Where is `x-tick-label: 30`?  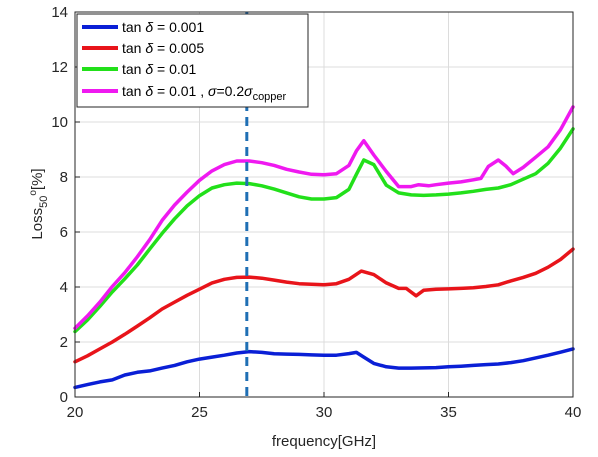 x-tick-label: 30 is located at coordinates (324, 412).